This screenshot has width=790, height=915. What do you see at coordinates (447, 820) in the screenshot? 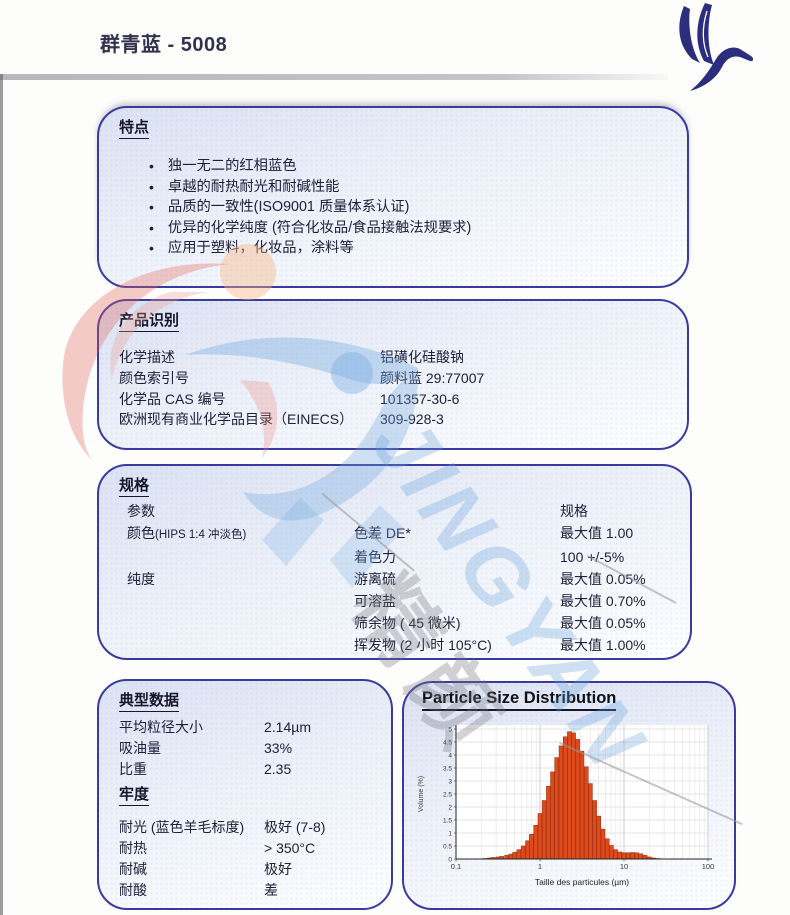
I see `y-tick-label: 1.5` at bounding box center [447, 820].